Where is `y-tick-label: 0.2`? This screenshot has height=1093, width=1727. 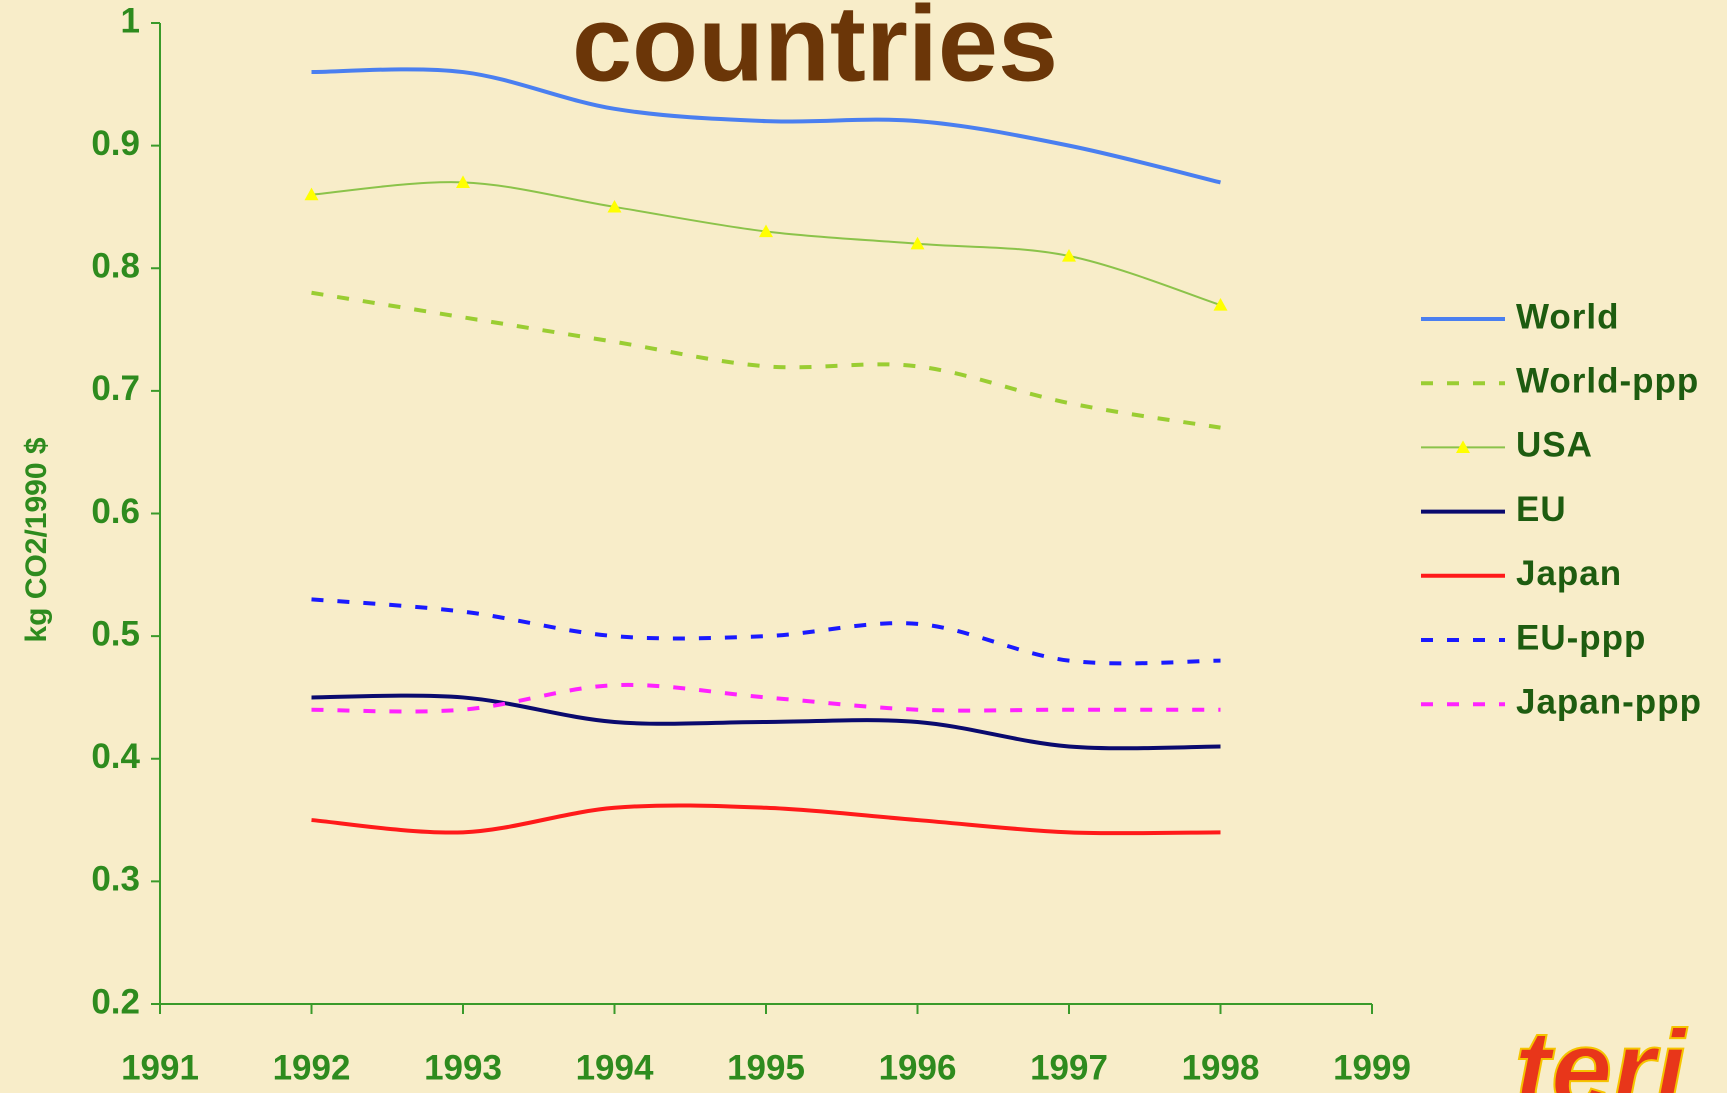
y-tick-label: 0.2 is located at coordinates (115, 1001).